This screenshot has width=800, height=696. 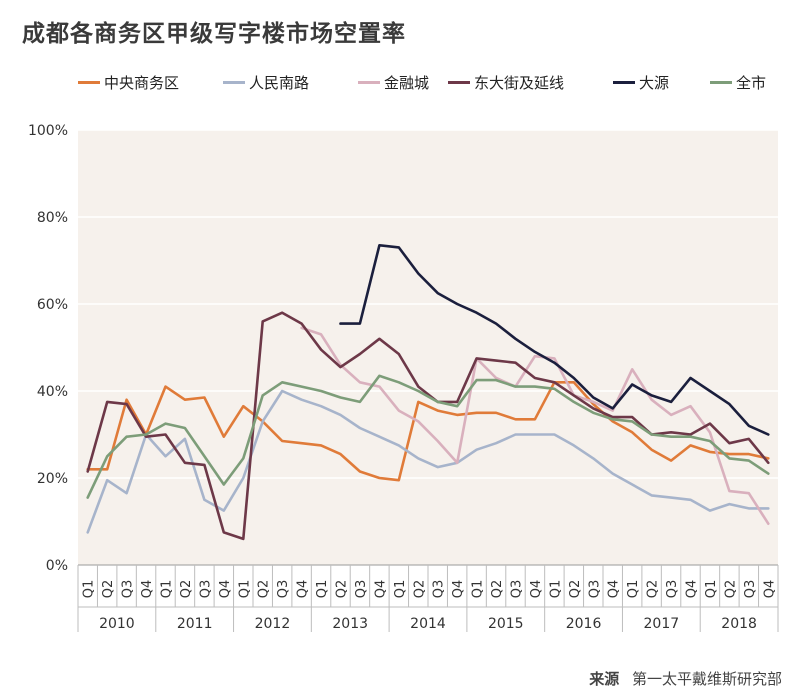 What do you see at coordinates (195, 624) in the screenshot?
I see `x-tick-label-year: 2011` at bounding box center [195, 624].